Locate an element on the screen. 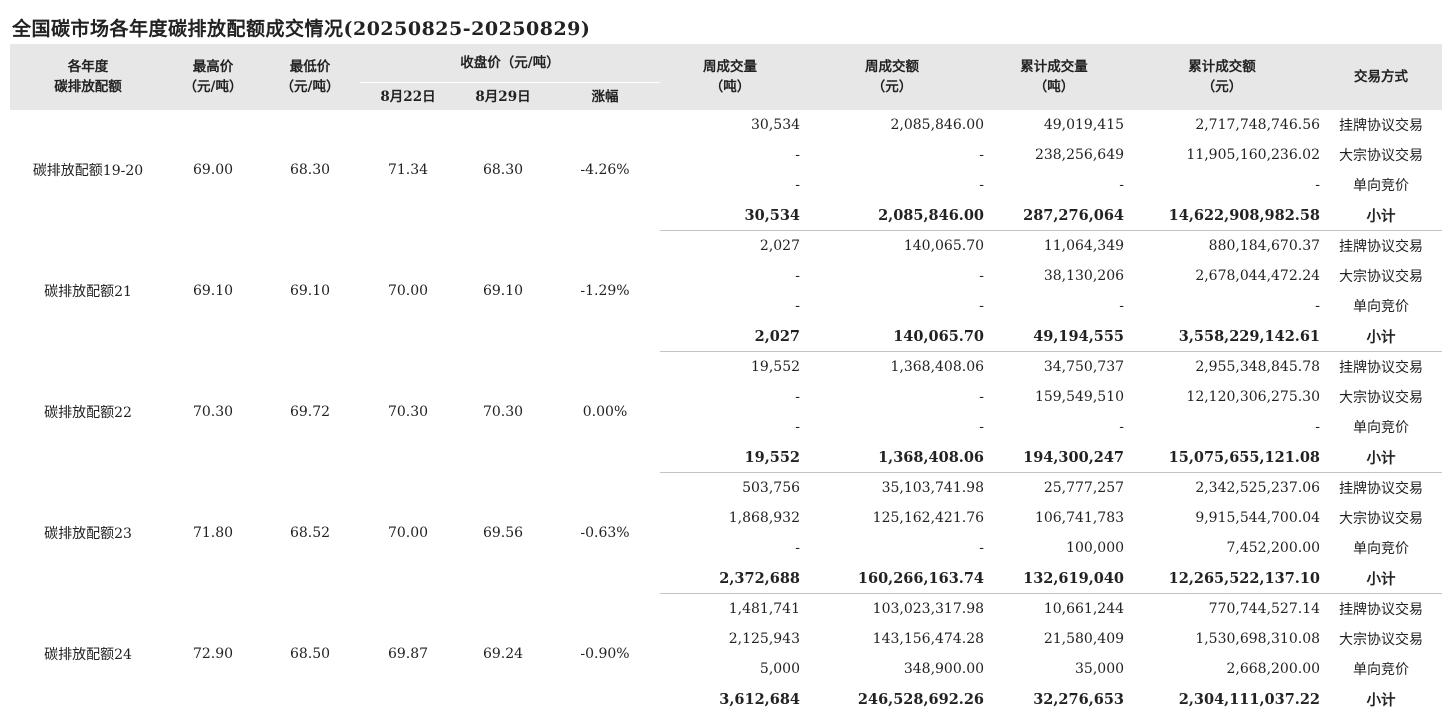  allowance-name: 碳排放配额19-20 is located at coordinates (88, 171).